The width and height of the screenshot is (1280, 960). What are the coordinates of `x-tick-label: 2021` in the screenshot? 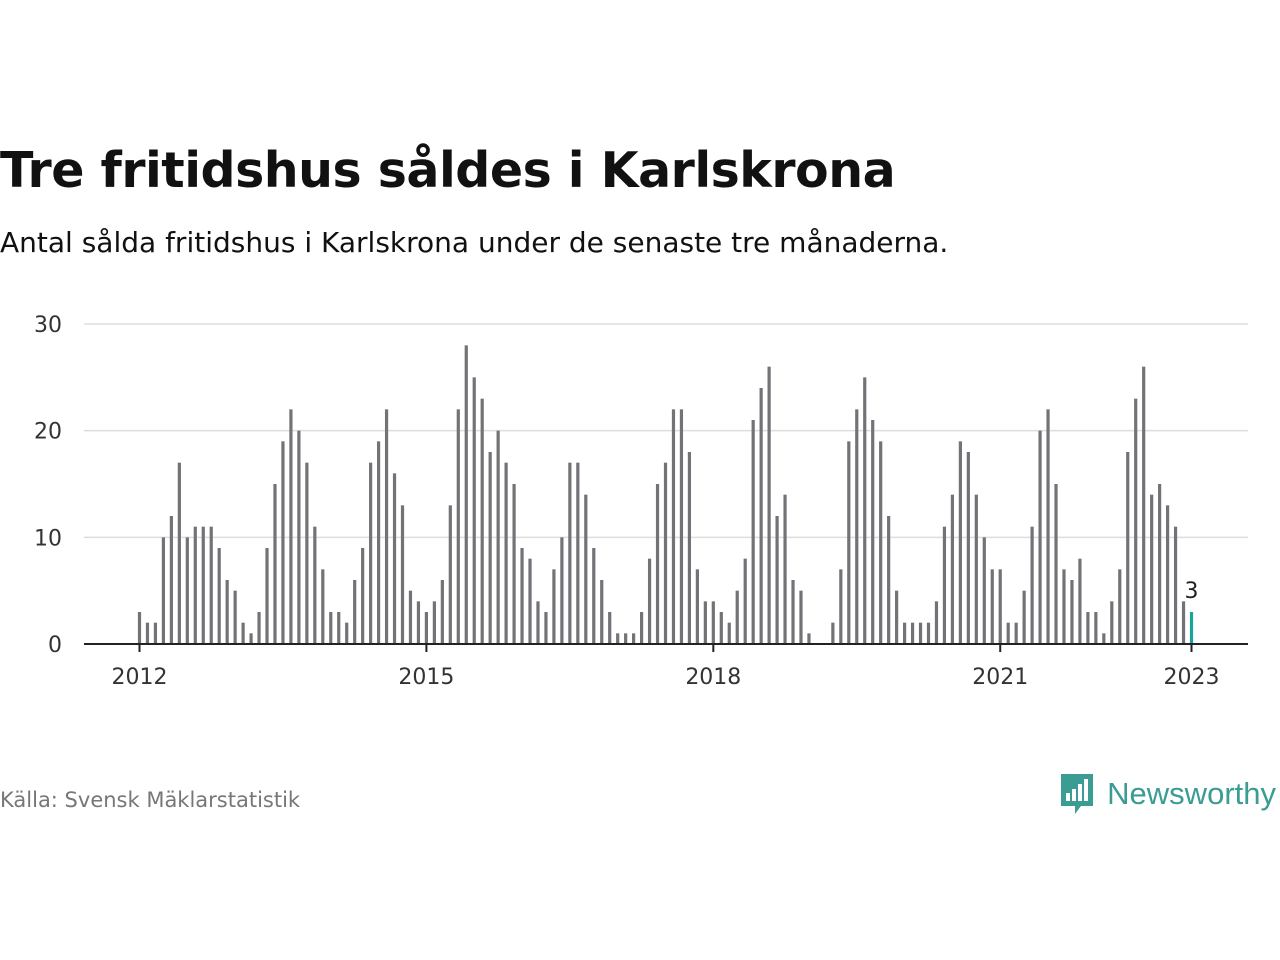 It's located at (1000, 677).